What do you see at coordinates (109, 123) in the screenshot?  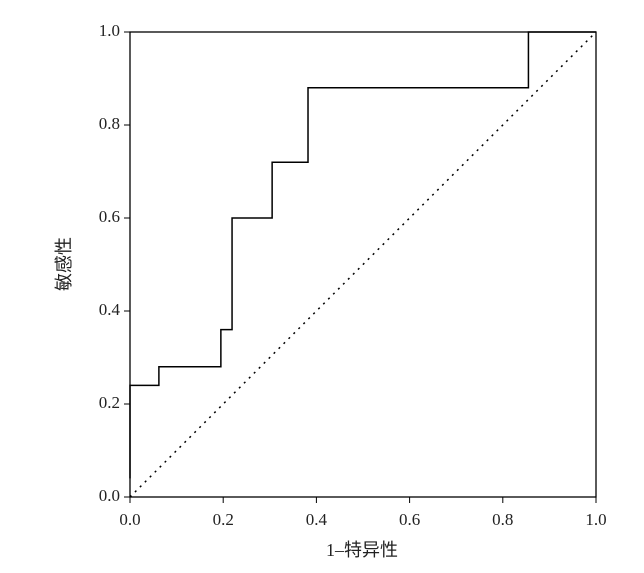 I see `y-tick-label: 0.8` at bounding box center [109, 123].